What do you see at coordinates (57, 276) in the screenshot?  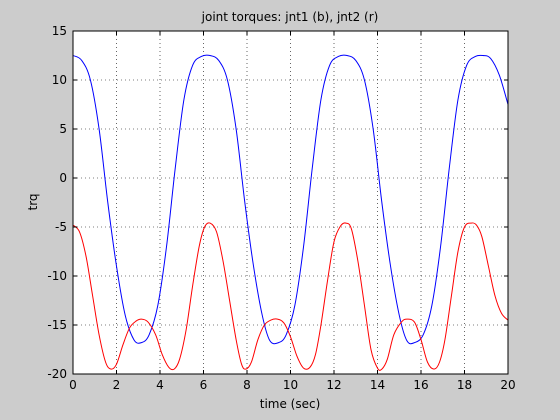 I see `y-tick-label: -10` at bounding box center [57, 276].